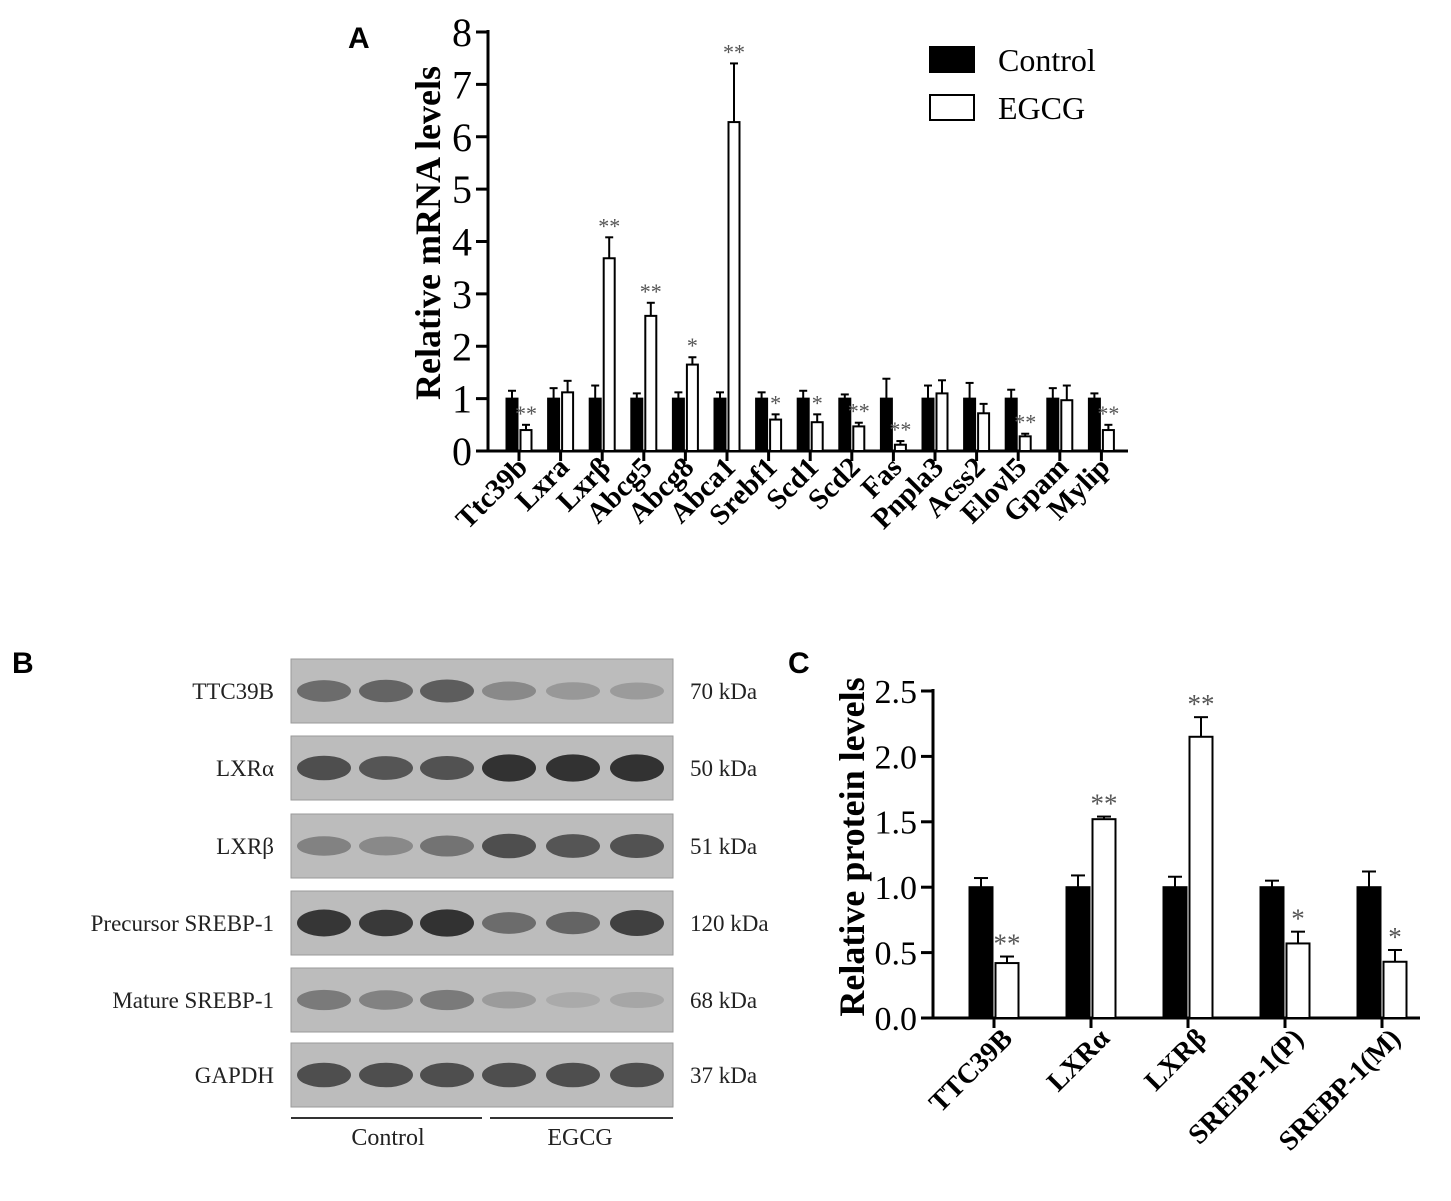 The image size is (1451, 1201). Describe the element at coordinates (952, 59) in the screenshot. I see `legend-control-swatch` at that location.